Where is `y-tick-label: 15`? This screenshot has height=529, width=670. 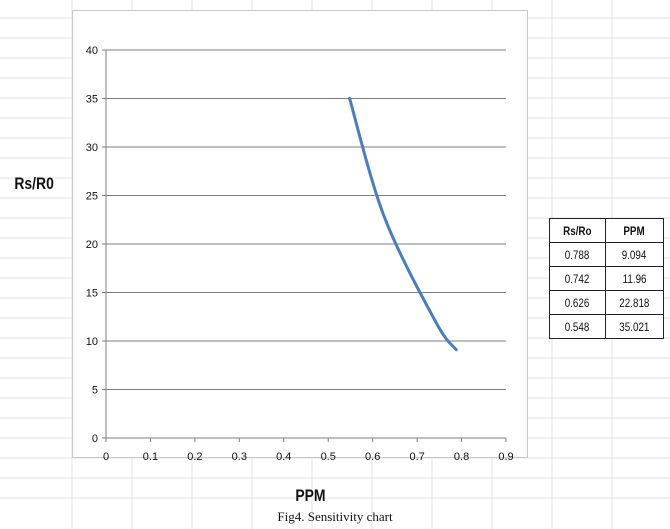 y-tick-label: 15 is located at coordinates (92, 294).